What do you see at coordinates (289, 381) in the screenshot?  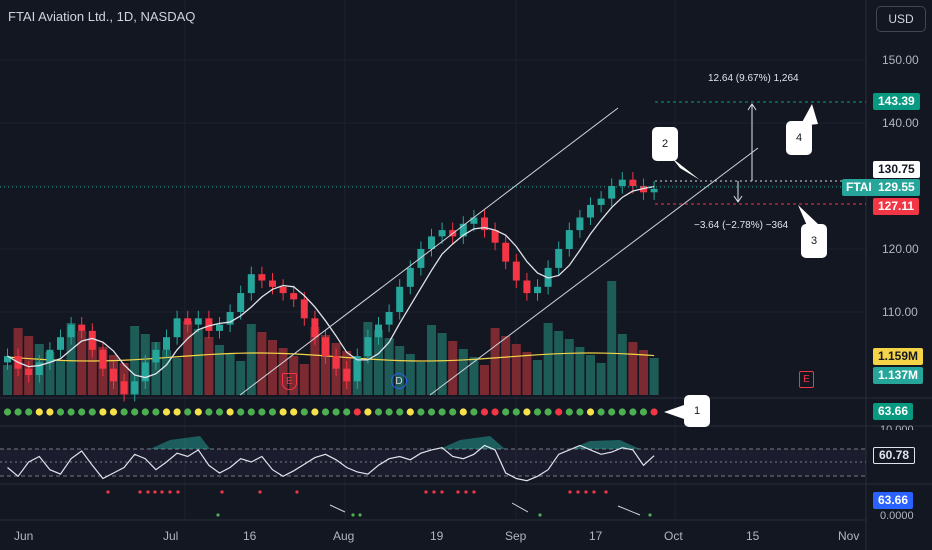 I see `earnings-badge-1: E` at bounding box center [289, 381].